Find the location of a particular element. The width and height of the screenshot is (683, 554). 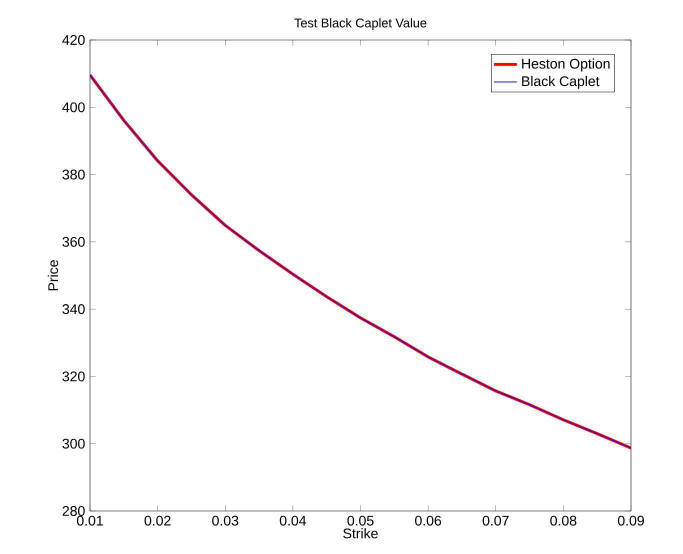

y-axis-title: Price is located at coordinates (53, 275).